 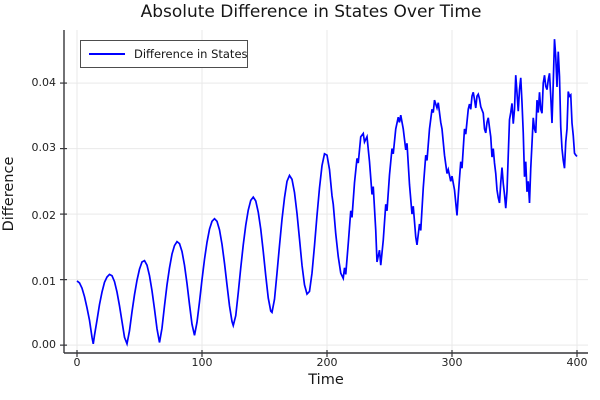 What do you see at coordinates (44, 147) in the screenshot?
I see `y-tick-label-003: 0.03` at bounding box center [44, 147].